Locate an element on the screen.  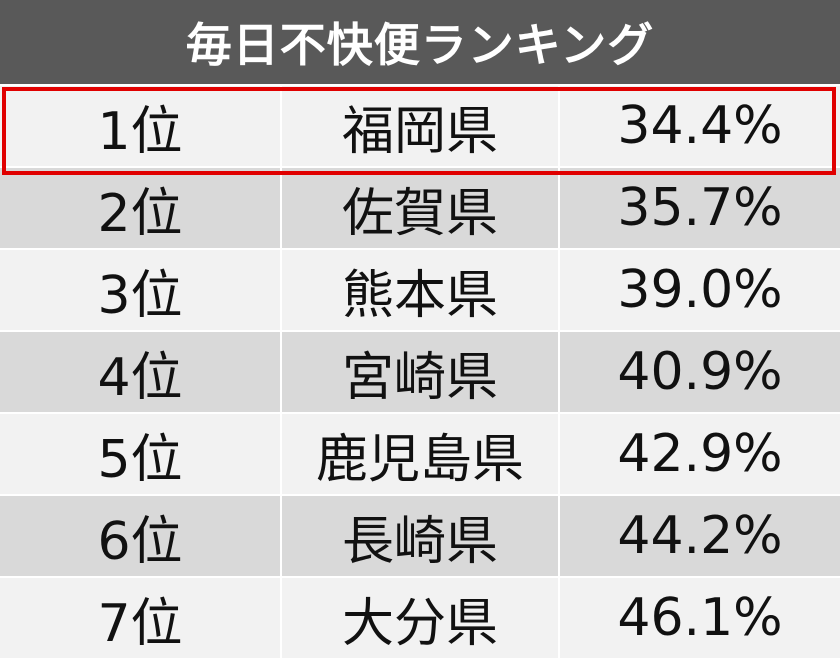
table-row: 4位 宮崎県 40.9% is located at coordinates (420, 372).